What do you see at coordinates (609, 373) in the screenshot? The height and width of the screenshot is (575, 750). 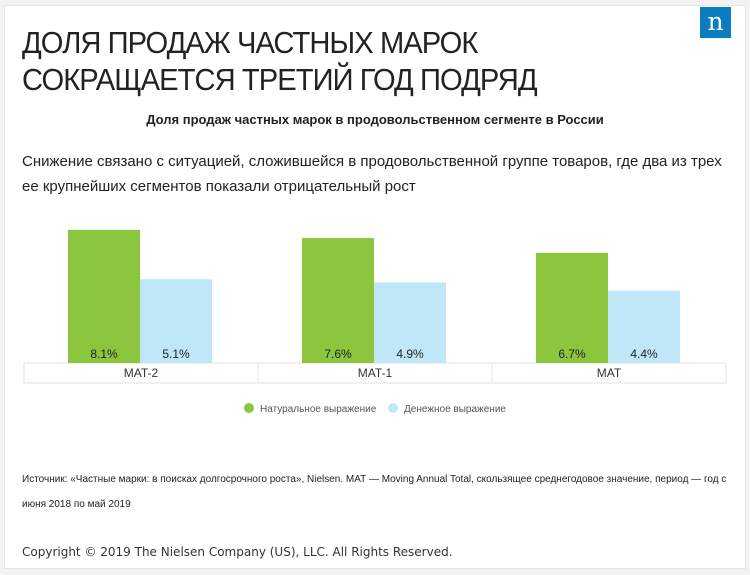 I see `category-label: MAT` at bounding box center [609, 373].